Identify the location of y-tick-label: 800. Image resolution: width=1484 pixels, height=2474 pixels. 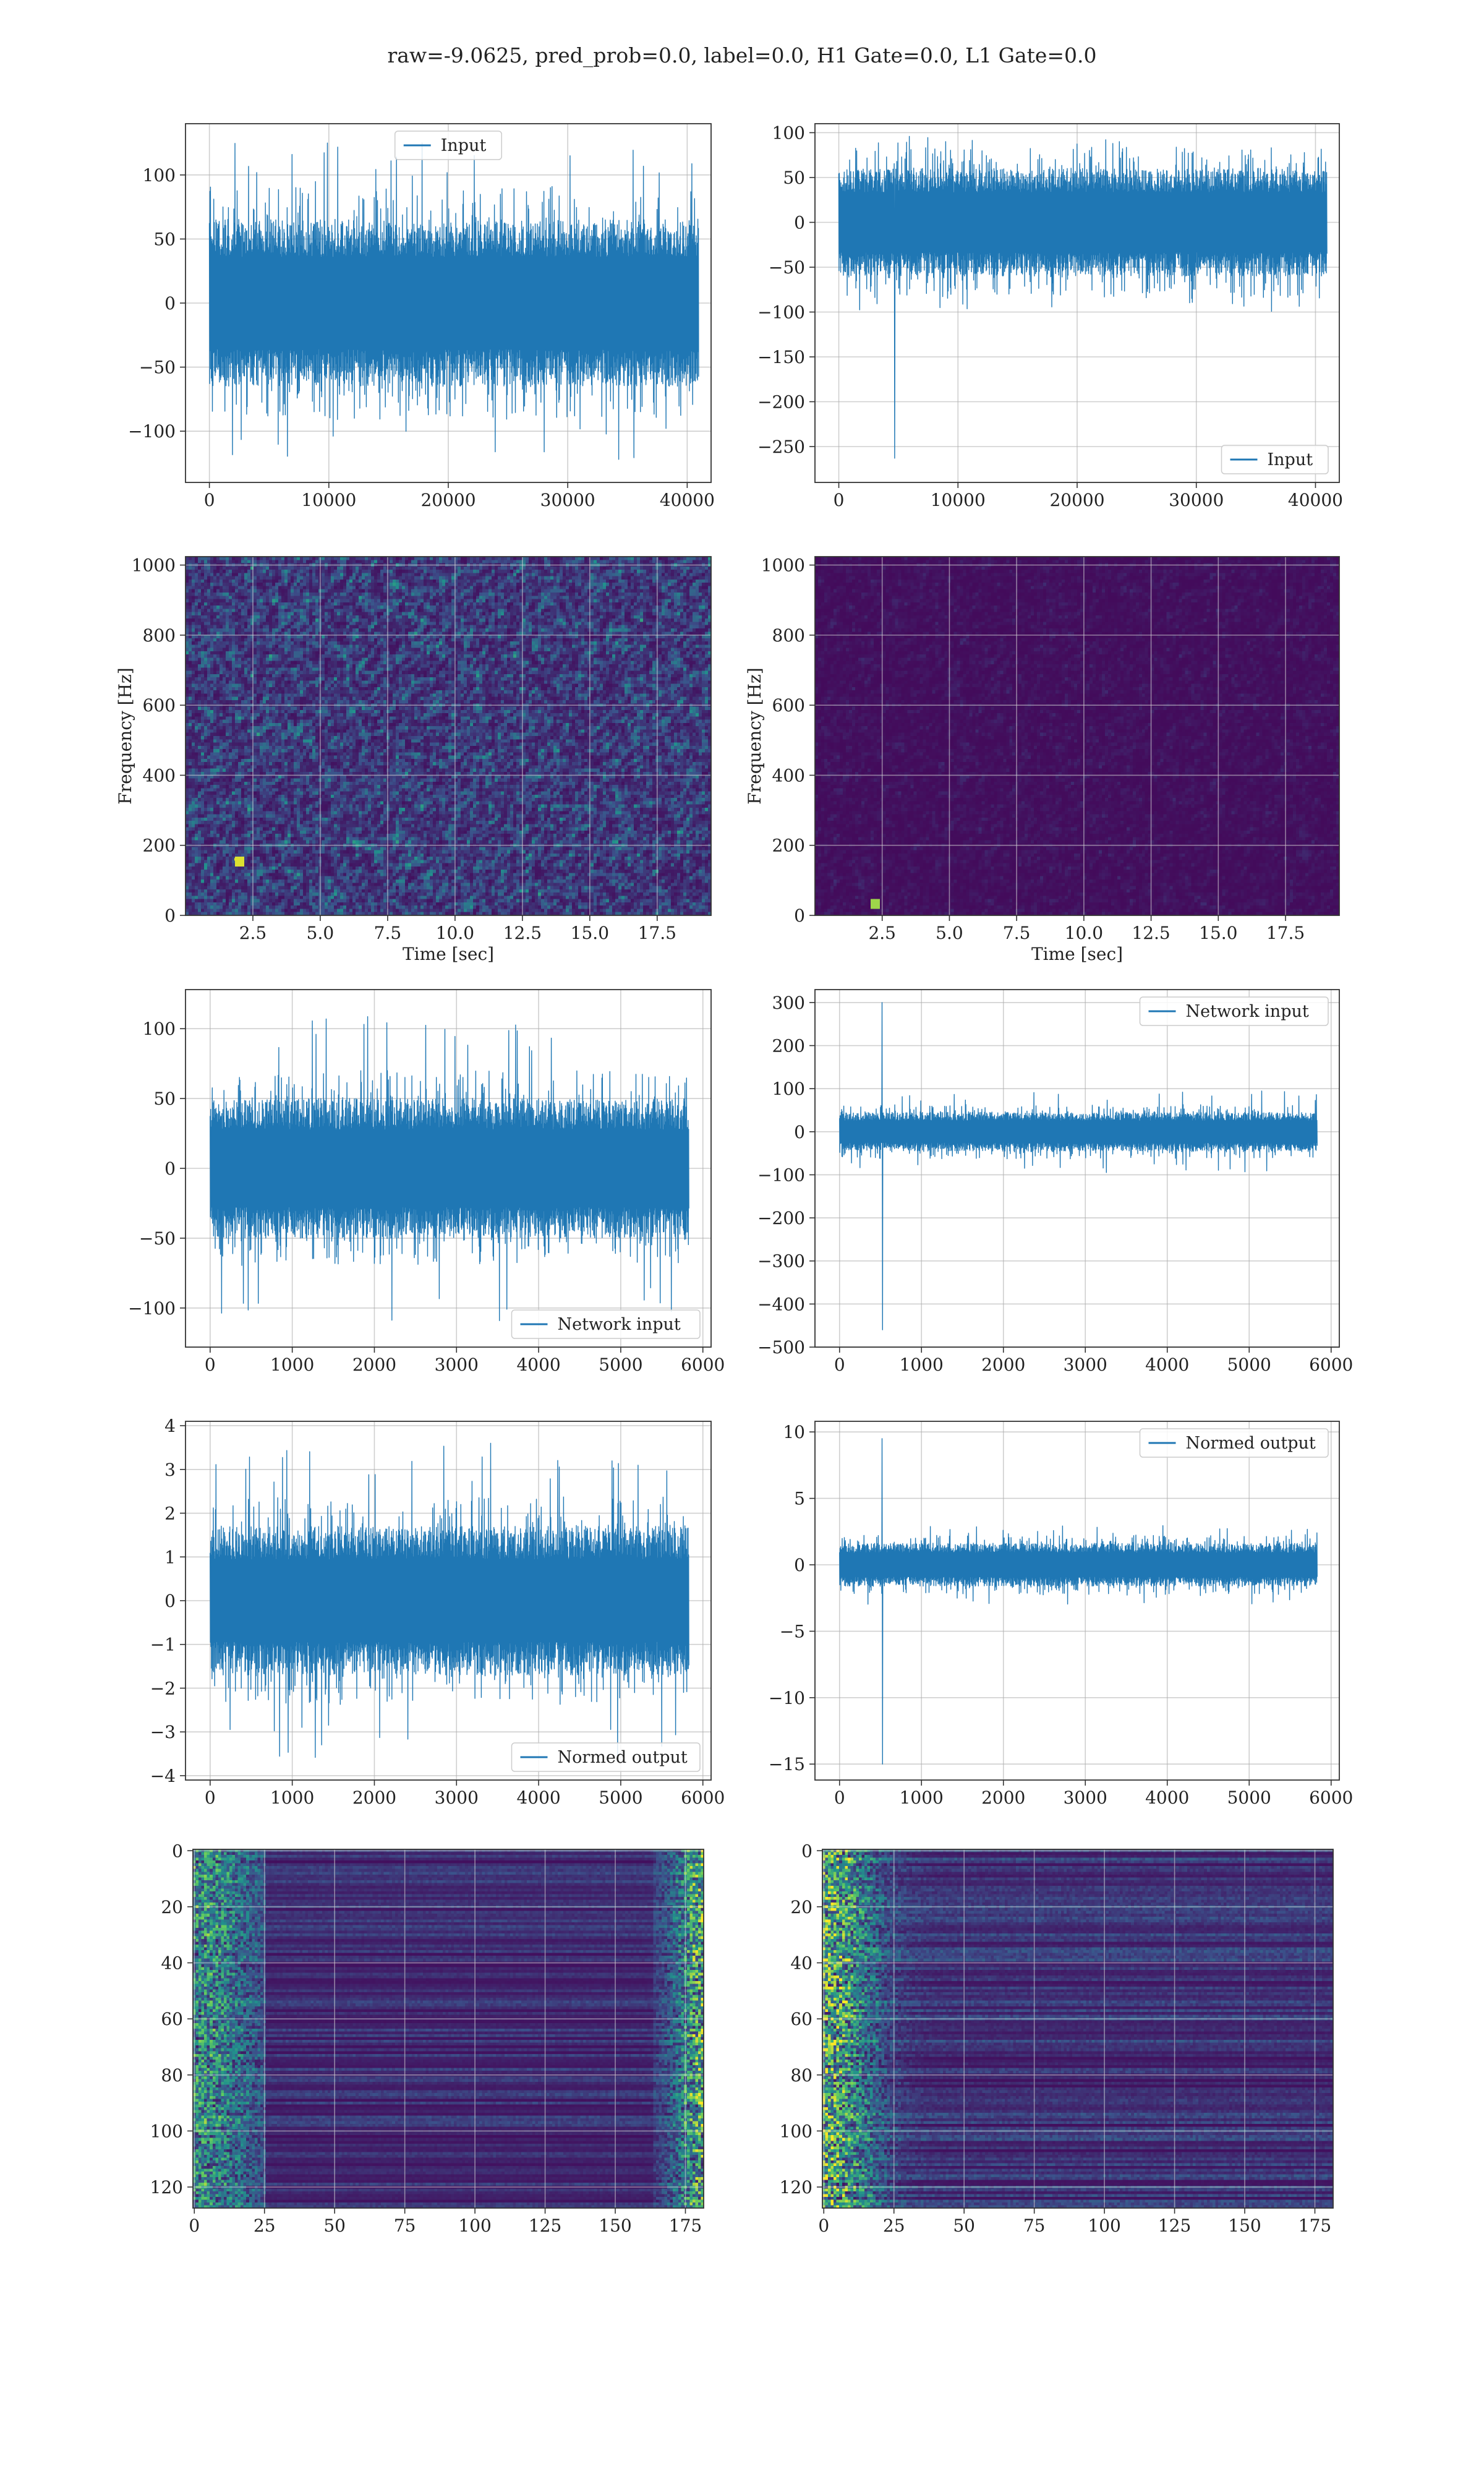
(159, 636).